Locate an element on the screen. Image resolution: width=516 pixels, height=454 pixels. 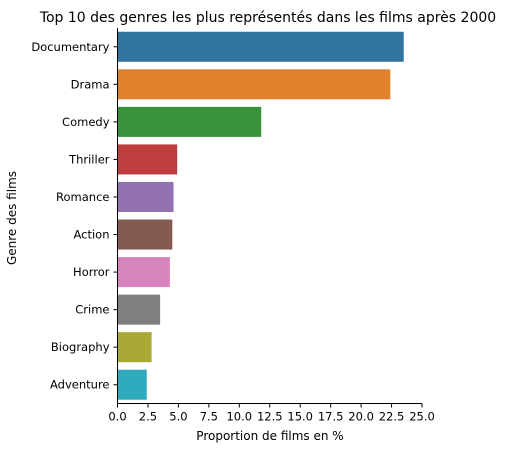
y-tick-label: Horror is located at coordinates (91, 272).